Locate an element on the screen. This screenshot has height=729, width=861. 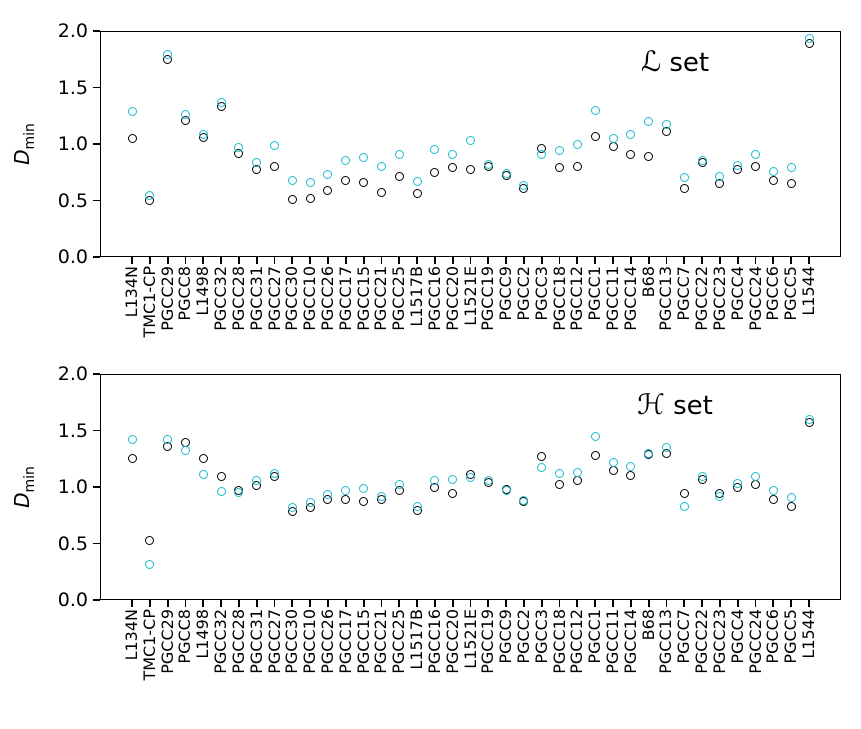
x-tick-label: PGCC24 is located at coordinates (755, 641).